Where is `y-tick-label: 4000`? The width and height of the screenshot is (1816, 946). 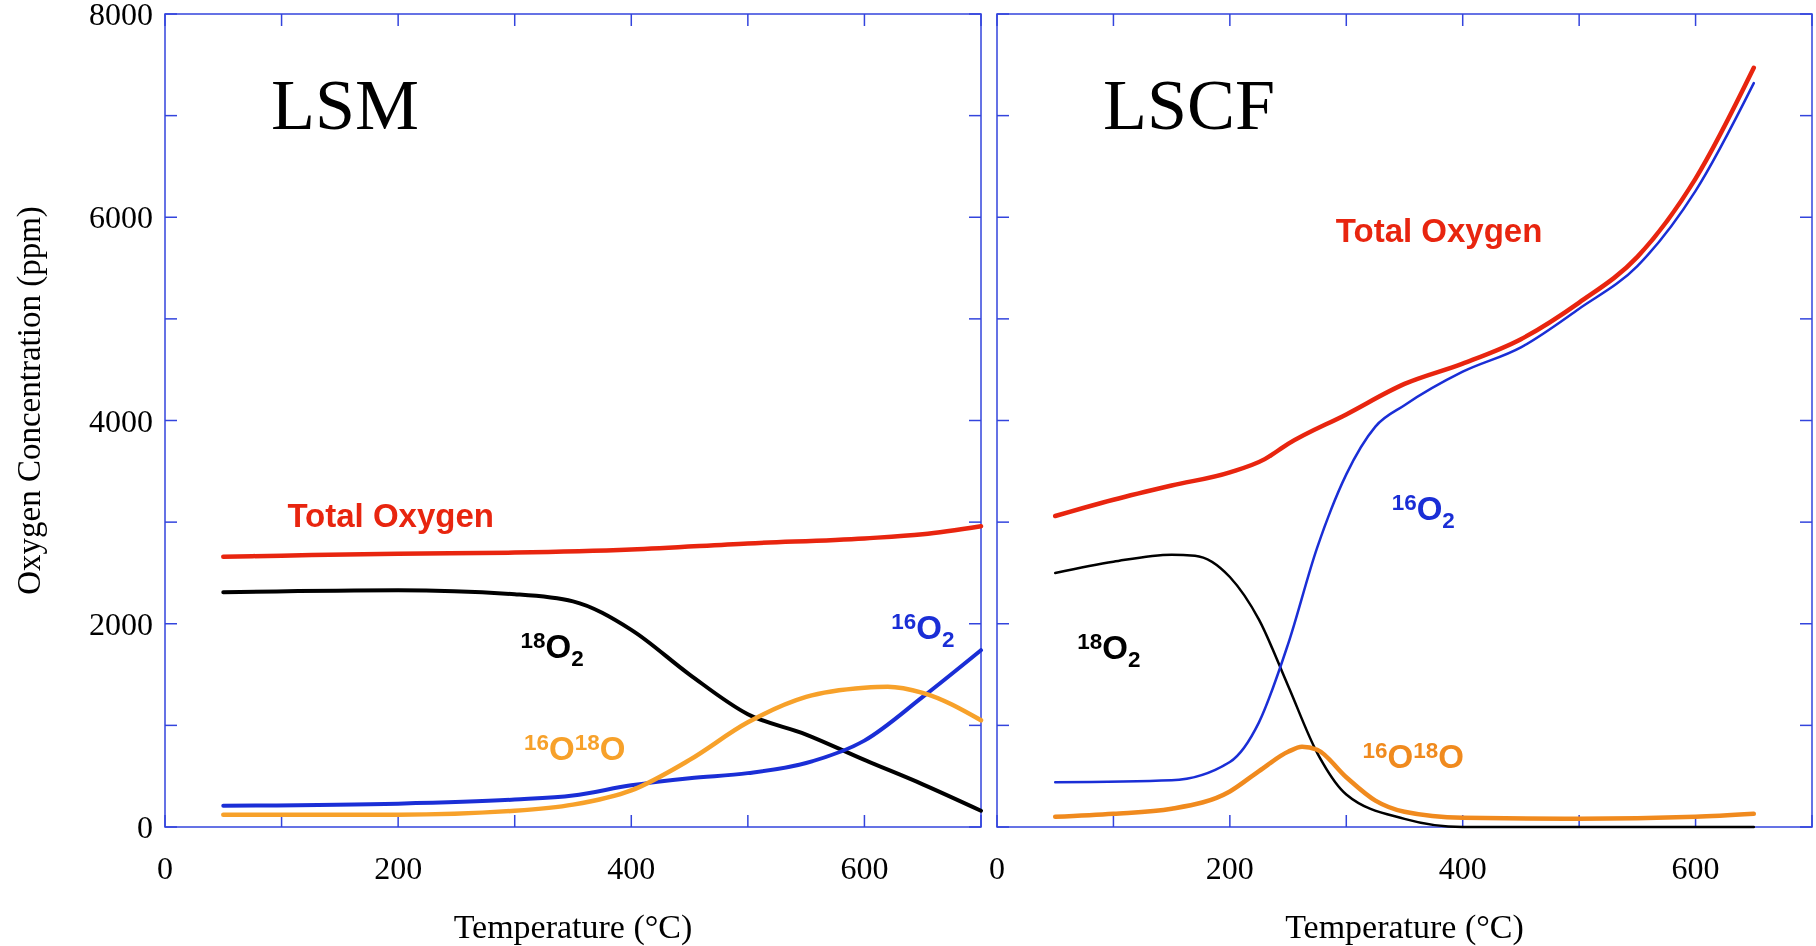 y-tick-label: 4000 is located at coordinates (121, 420).